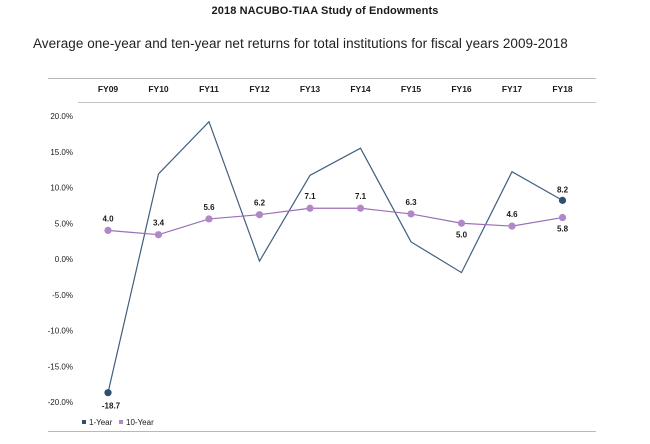 The image size is (650, 444). Describe the element at coordinates (461, 89) in the screenshot. I see `x-tick-label: FY16` at that location.